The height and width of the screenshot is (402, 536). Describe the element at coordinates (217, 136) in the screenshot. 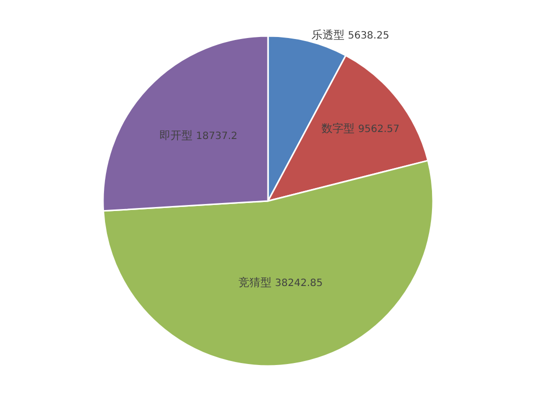

I see `data-label: 18737.2` at that location.